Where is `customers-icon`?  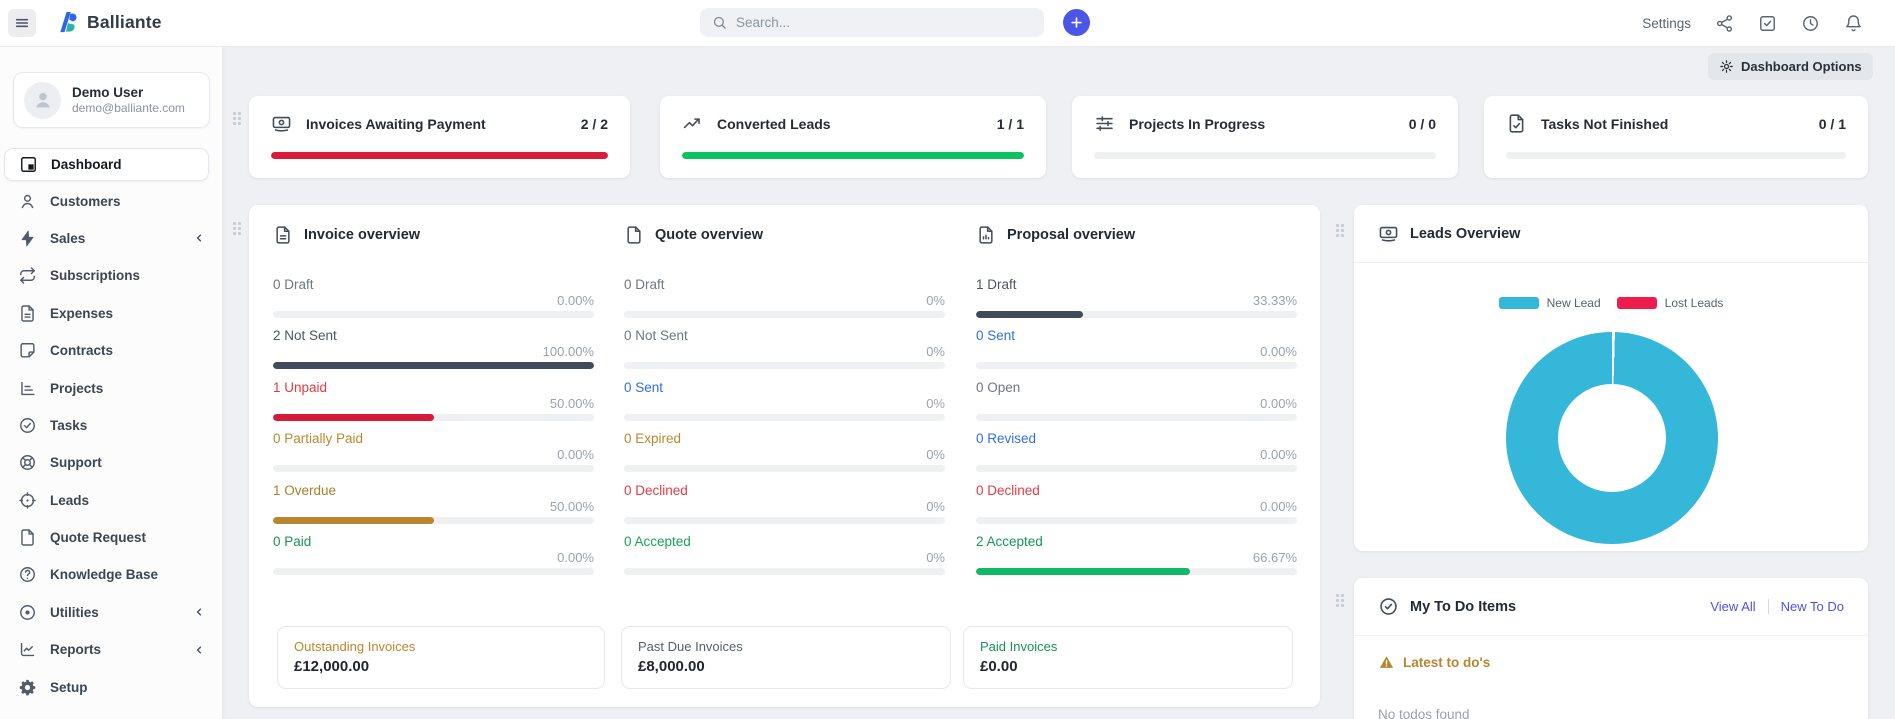
customers-icon is located at coordinates (27, 201).